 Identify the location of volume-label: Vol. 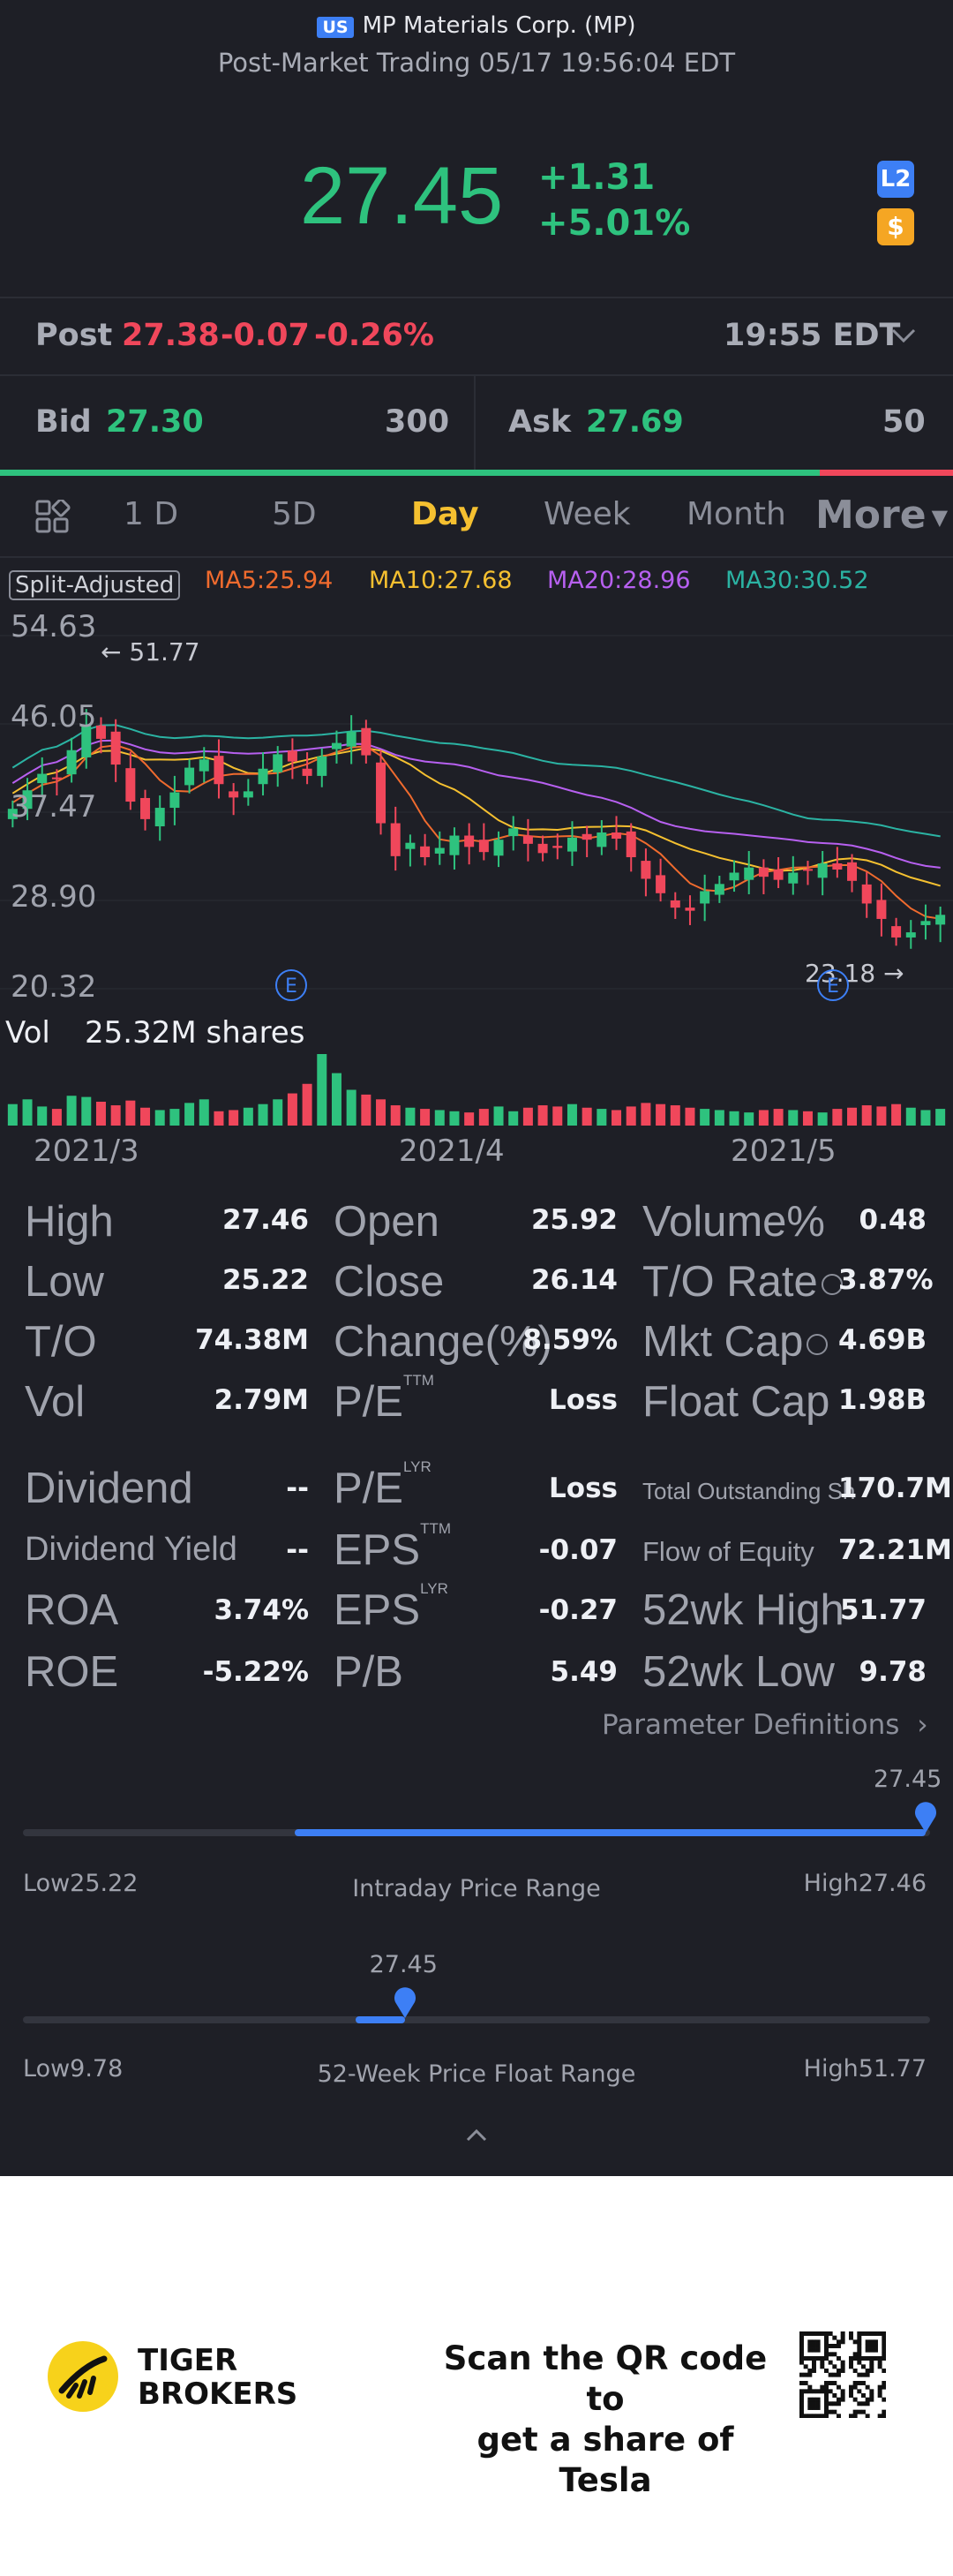
(27, 1033).